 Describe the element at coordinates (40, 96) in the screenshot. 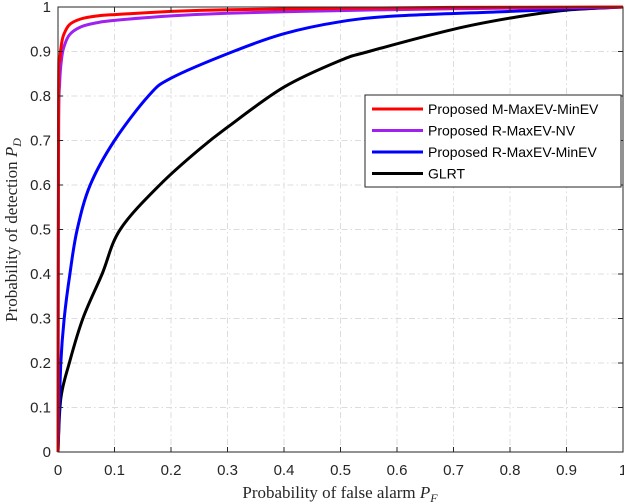

I see `y-tick-label: 0.8` at that location.